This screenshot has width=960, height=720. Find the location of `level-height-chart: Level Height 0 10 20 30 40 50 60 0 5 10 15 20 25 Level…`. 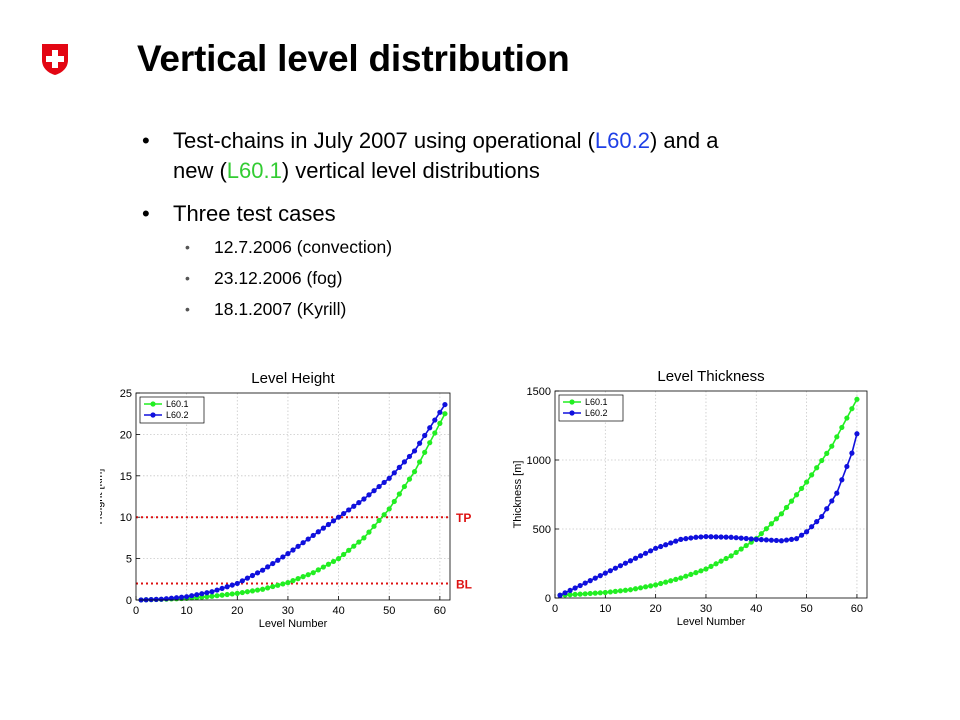

level-height-chart: Level Height 0 10 20 30 40 50 60 0 5 10 15 20 25 Level… is located at coordinates (286, 500).